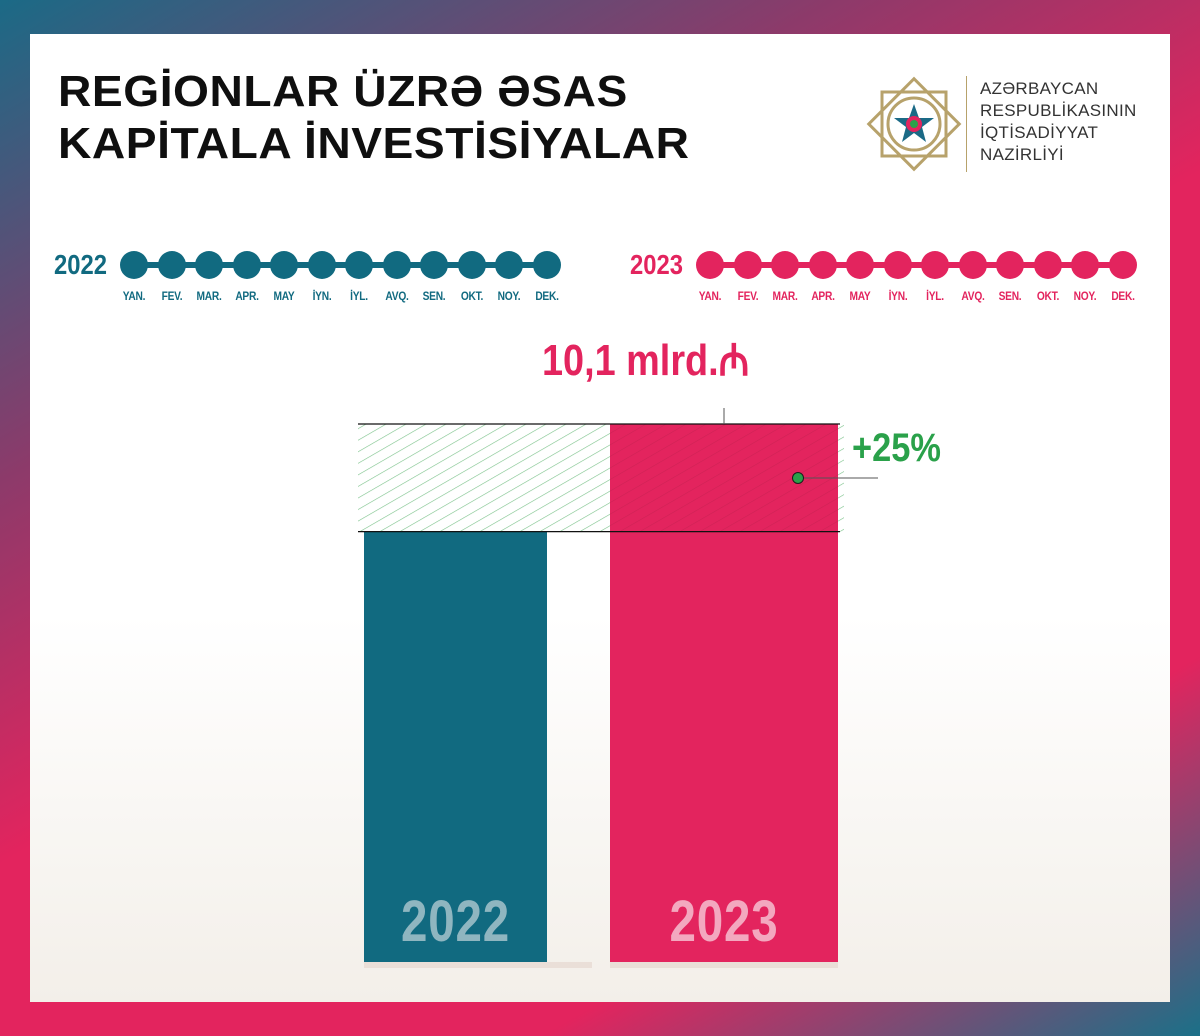  Describe the element at coordinates (724, 921) in the screenshot. I see `bar-label-2023: 2023` at that location.